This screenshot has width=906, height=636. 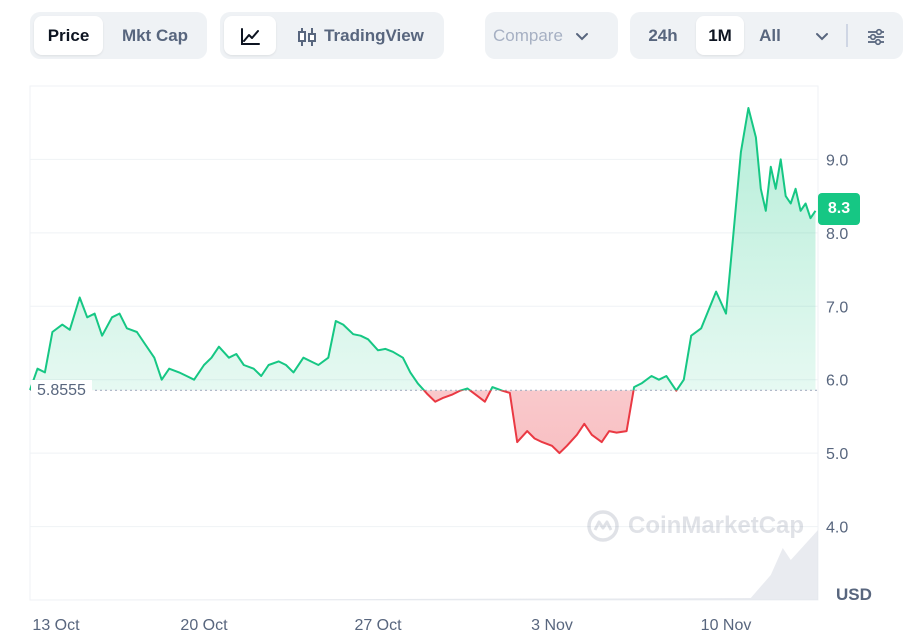 What do you see at coordinates (374, 35) in the screenshot?
I see `tradingview-label: TradingView` at bounding box center [374, 35].